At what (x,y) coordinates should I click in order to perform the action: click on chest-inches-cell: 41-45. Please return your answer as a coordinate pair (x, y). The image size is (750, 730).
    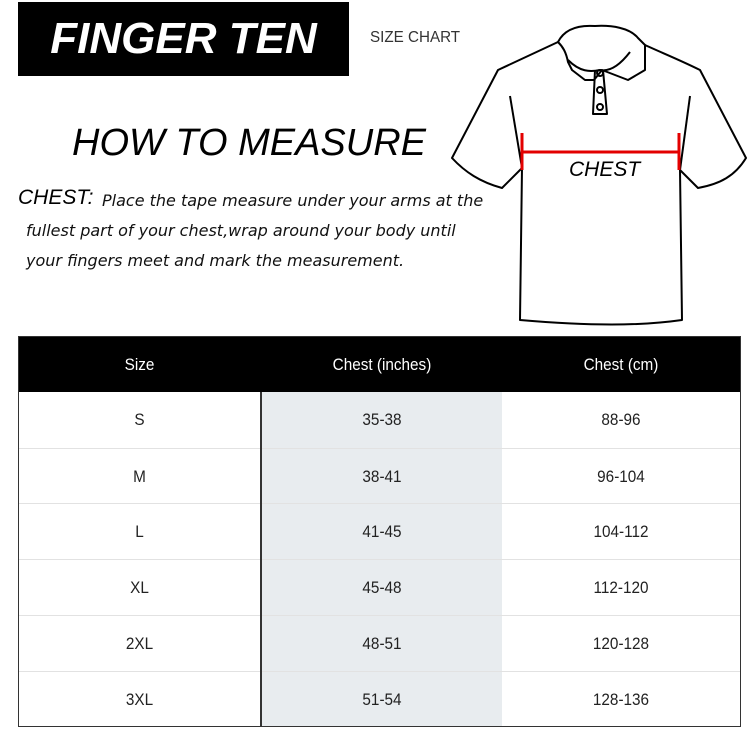
    Looking at the image, I should click on (382, 532).